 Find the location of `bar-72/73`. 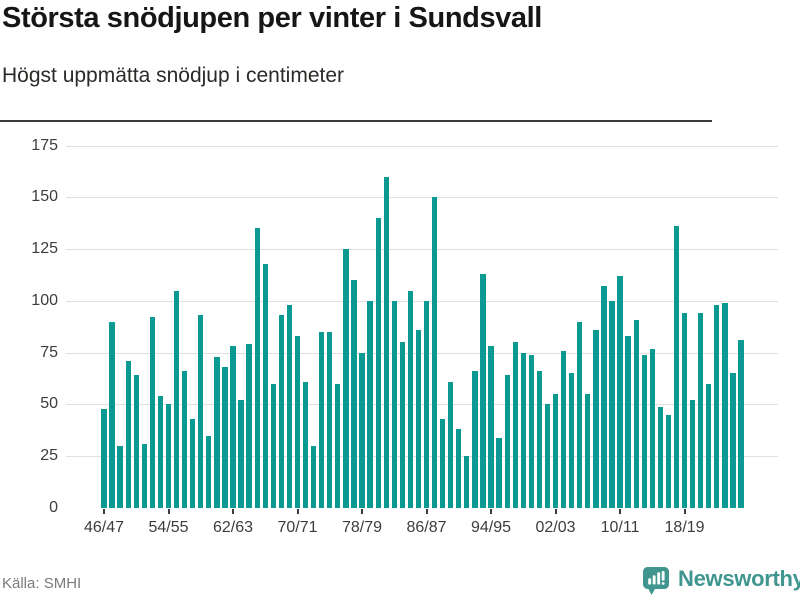

bar-72/73 is located at coordinates (314, 476).